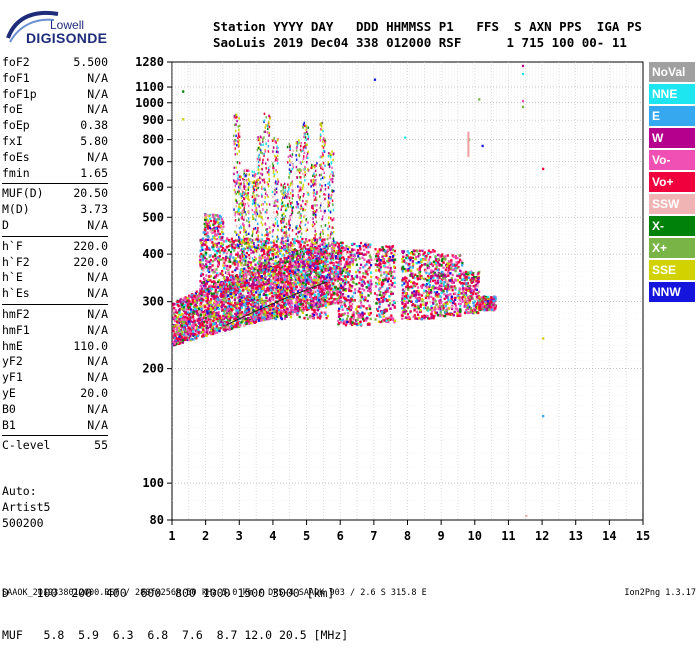 The height and width of the screenshot is (670, 700). Describe the element at coordinates (475, 536) in the screenshot. I see `x-tick-label: 10` at that location.